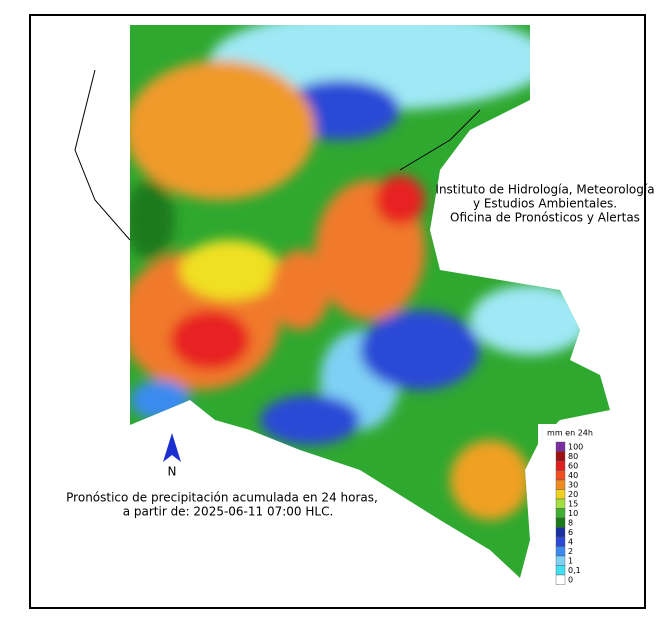 This screenshot has width=666, height=627. I want to click on legend-label: 60, so click(573, 465).